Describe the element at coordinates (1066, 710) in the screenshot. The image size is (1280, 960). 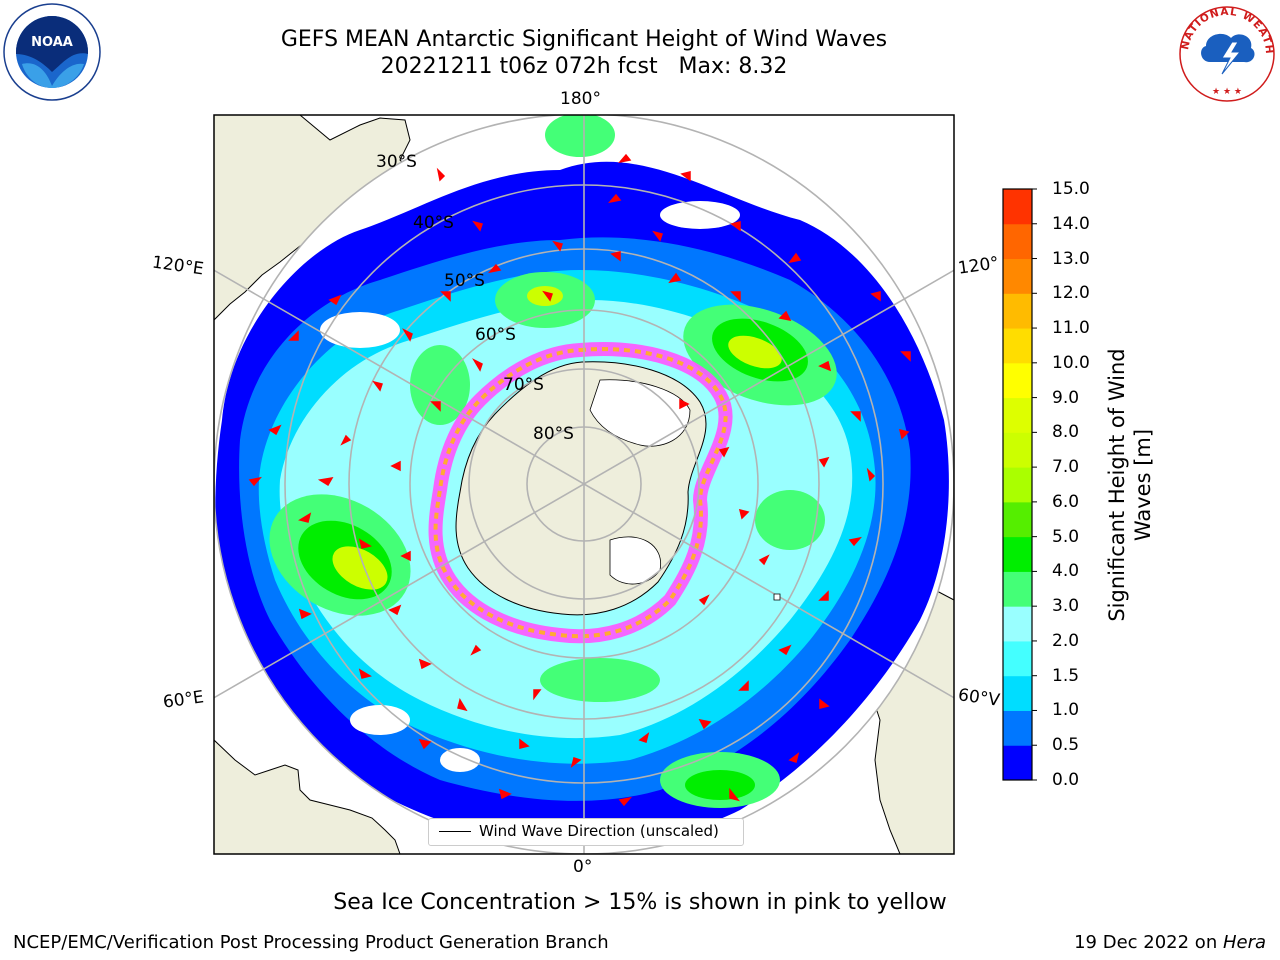
I see `colorbar-tick-label: 1.0` at that location.